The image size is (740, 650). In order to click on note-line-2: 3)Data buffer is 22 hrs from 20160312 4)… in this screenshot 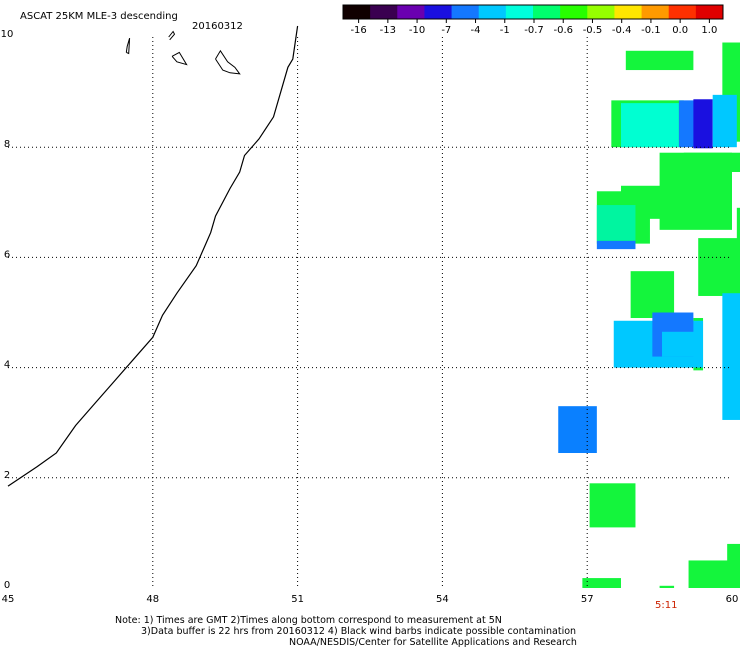, I will do `click(359, 631)`.